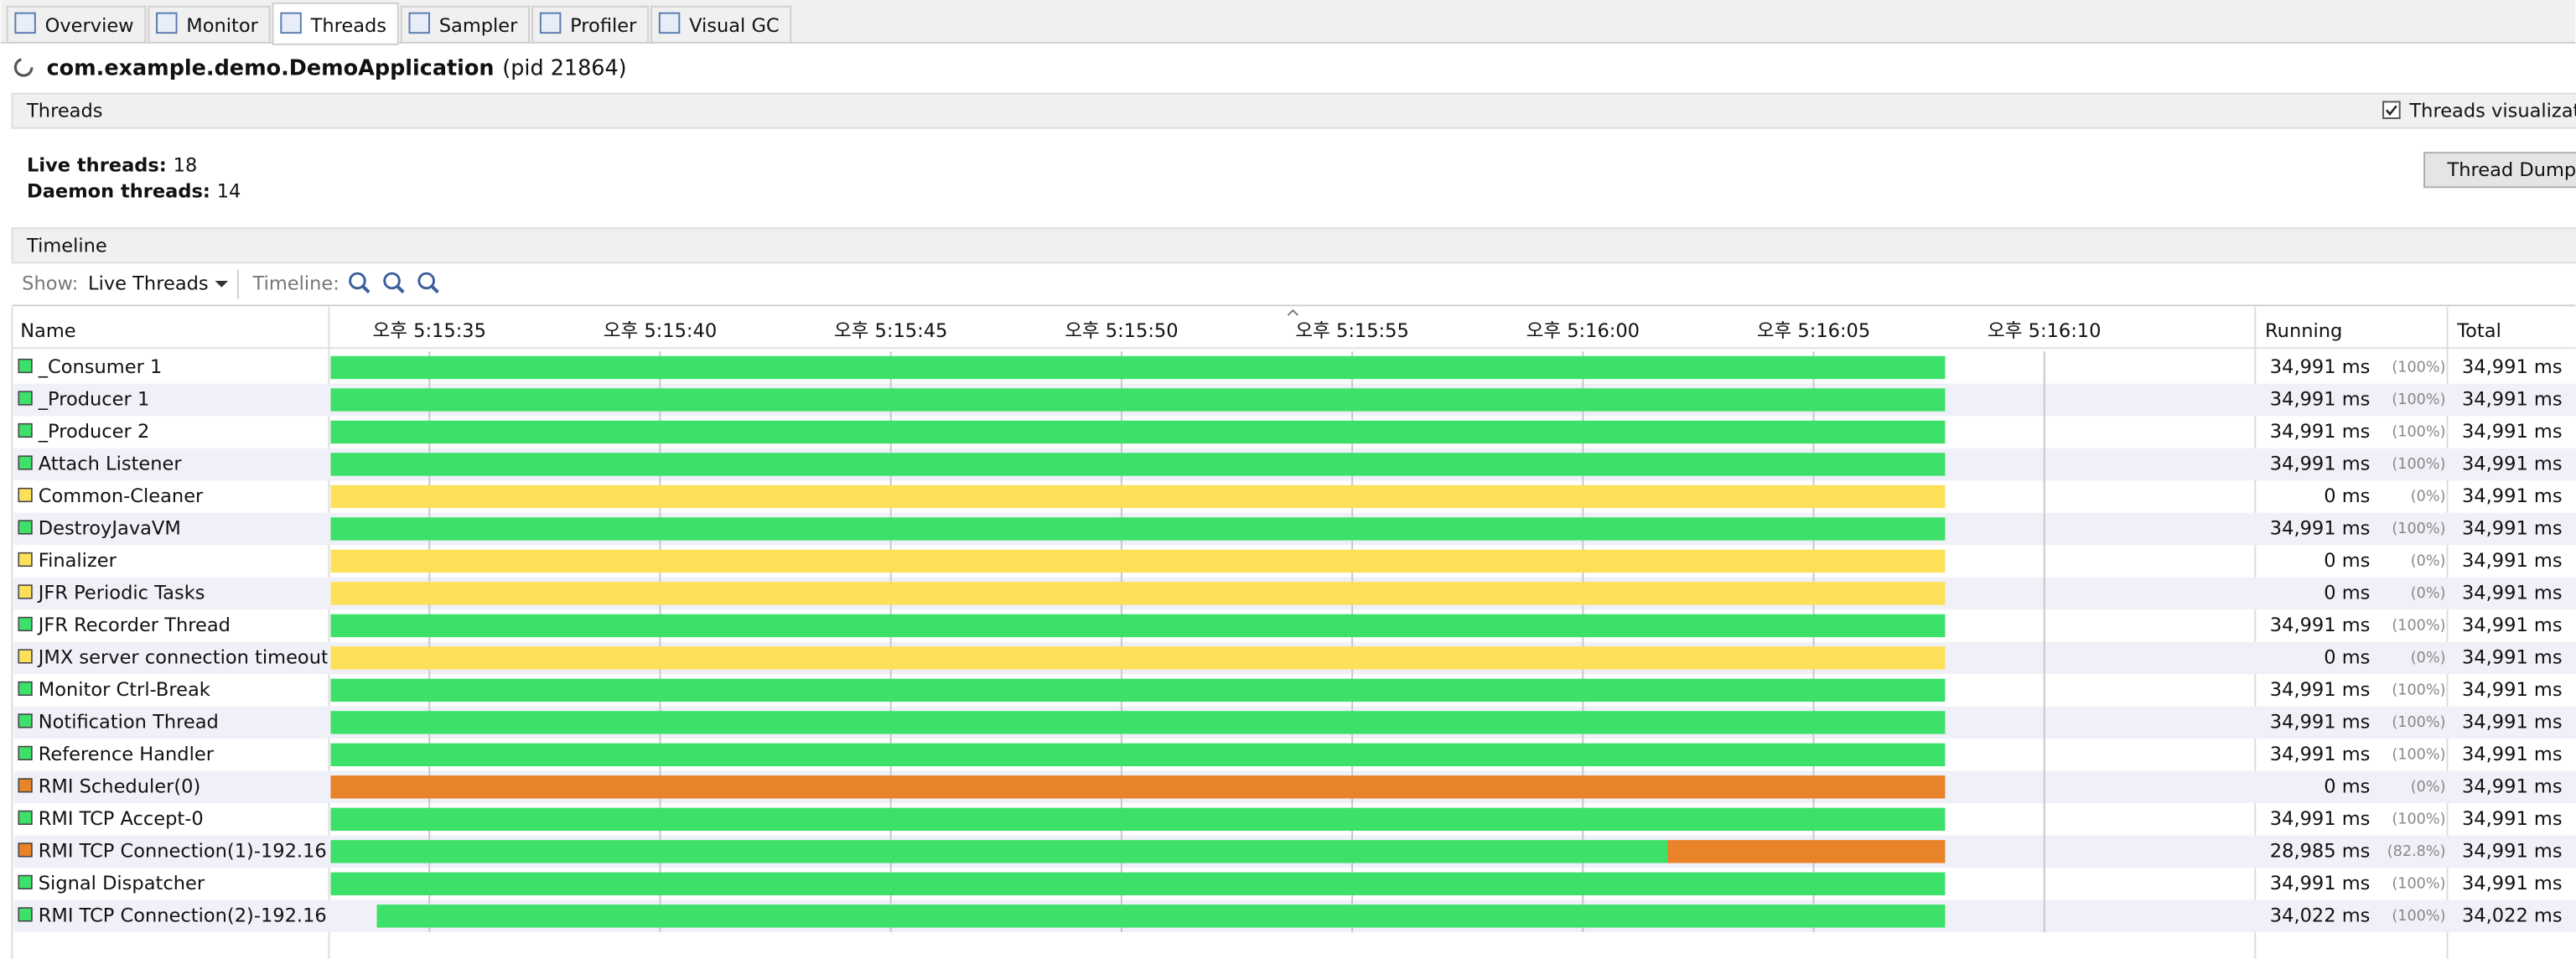 The image size is (2576, 959). What do you see at coordinates (1293, 246) in the screenshot?
I see `section-header` at bounding box center [1293, 246].